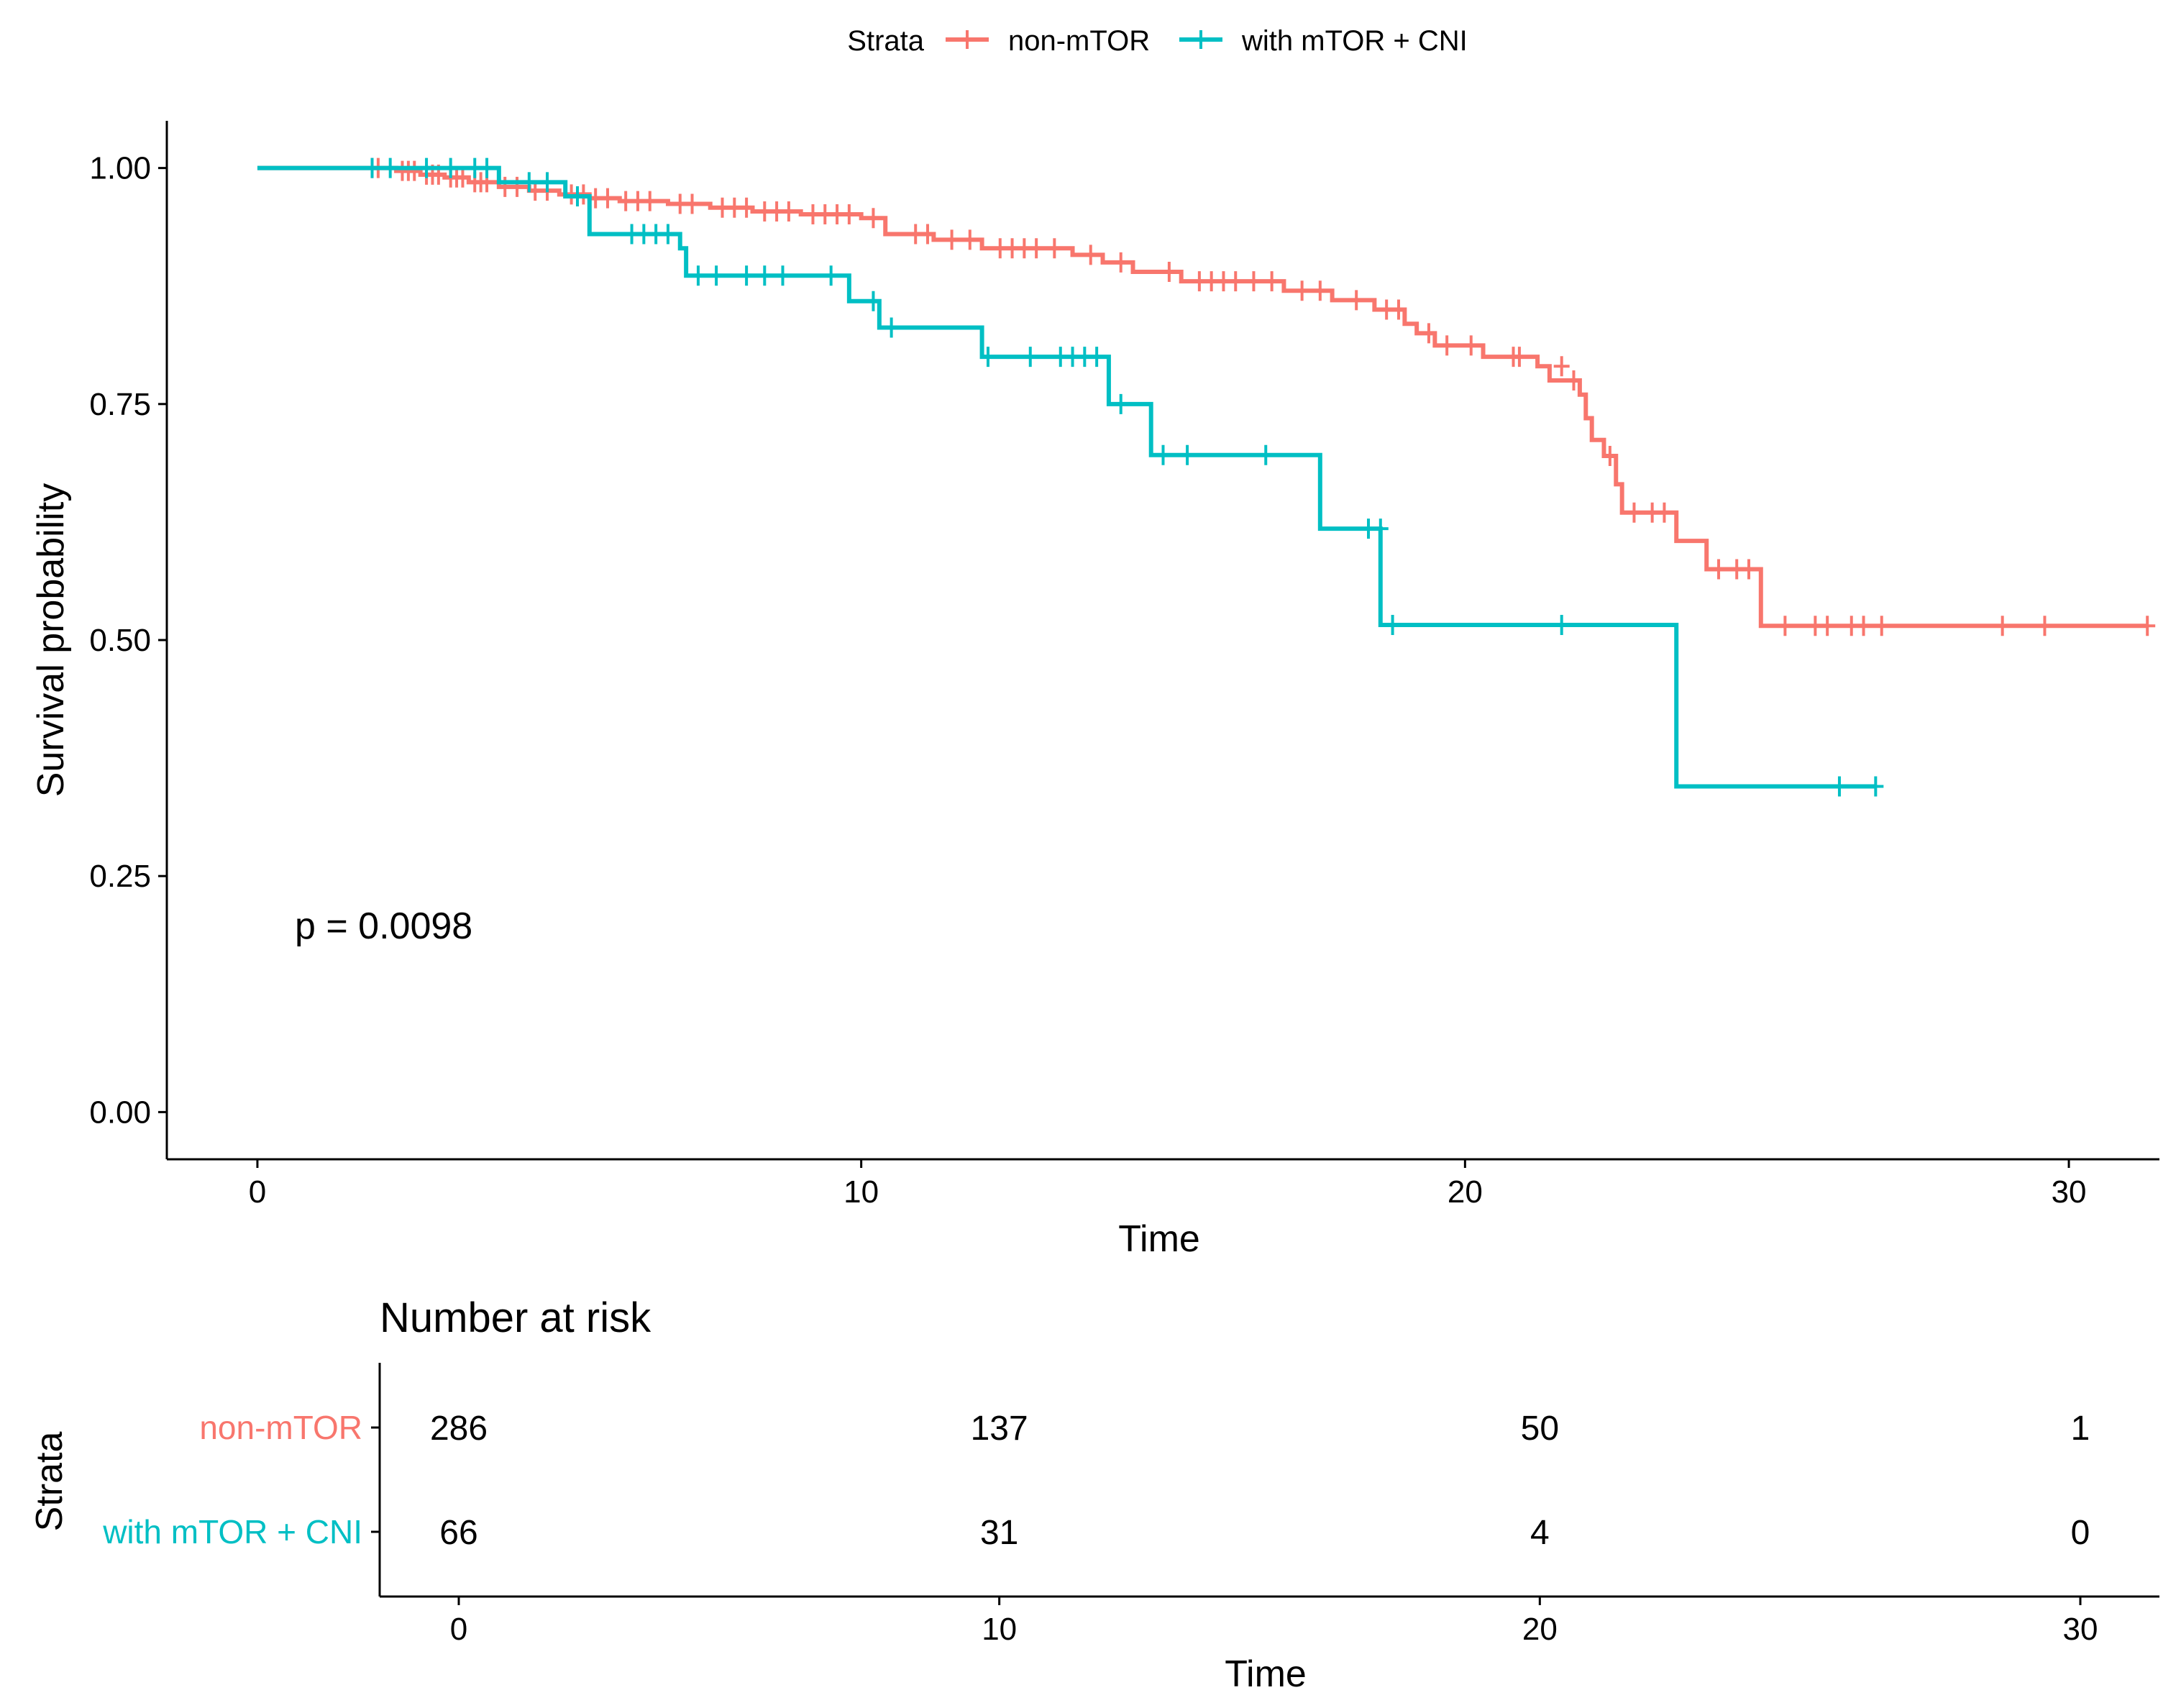 The image size is (2181, 1708). I want to click on risk-x-tick-label: 30, so click(2080, 1629).